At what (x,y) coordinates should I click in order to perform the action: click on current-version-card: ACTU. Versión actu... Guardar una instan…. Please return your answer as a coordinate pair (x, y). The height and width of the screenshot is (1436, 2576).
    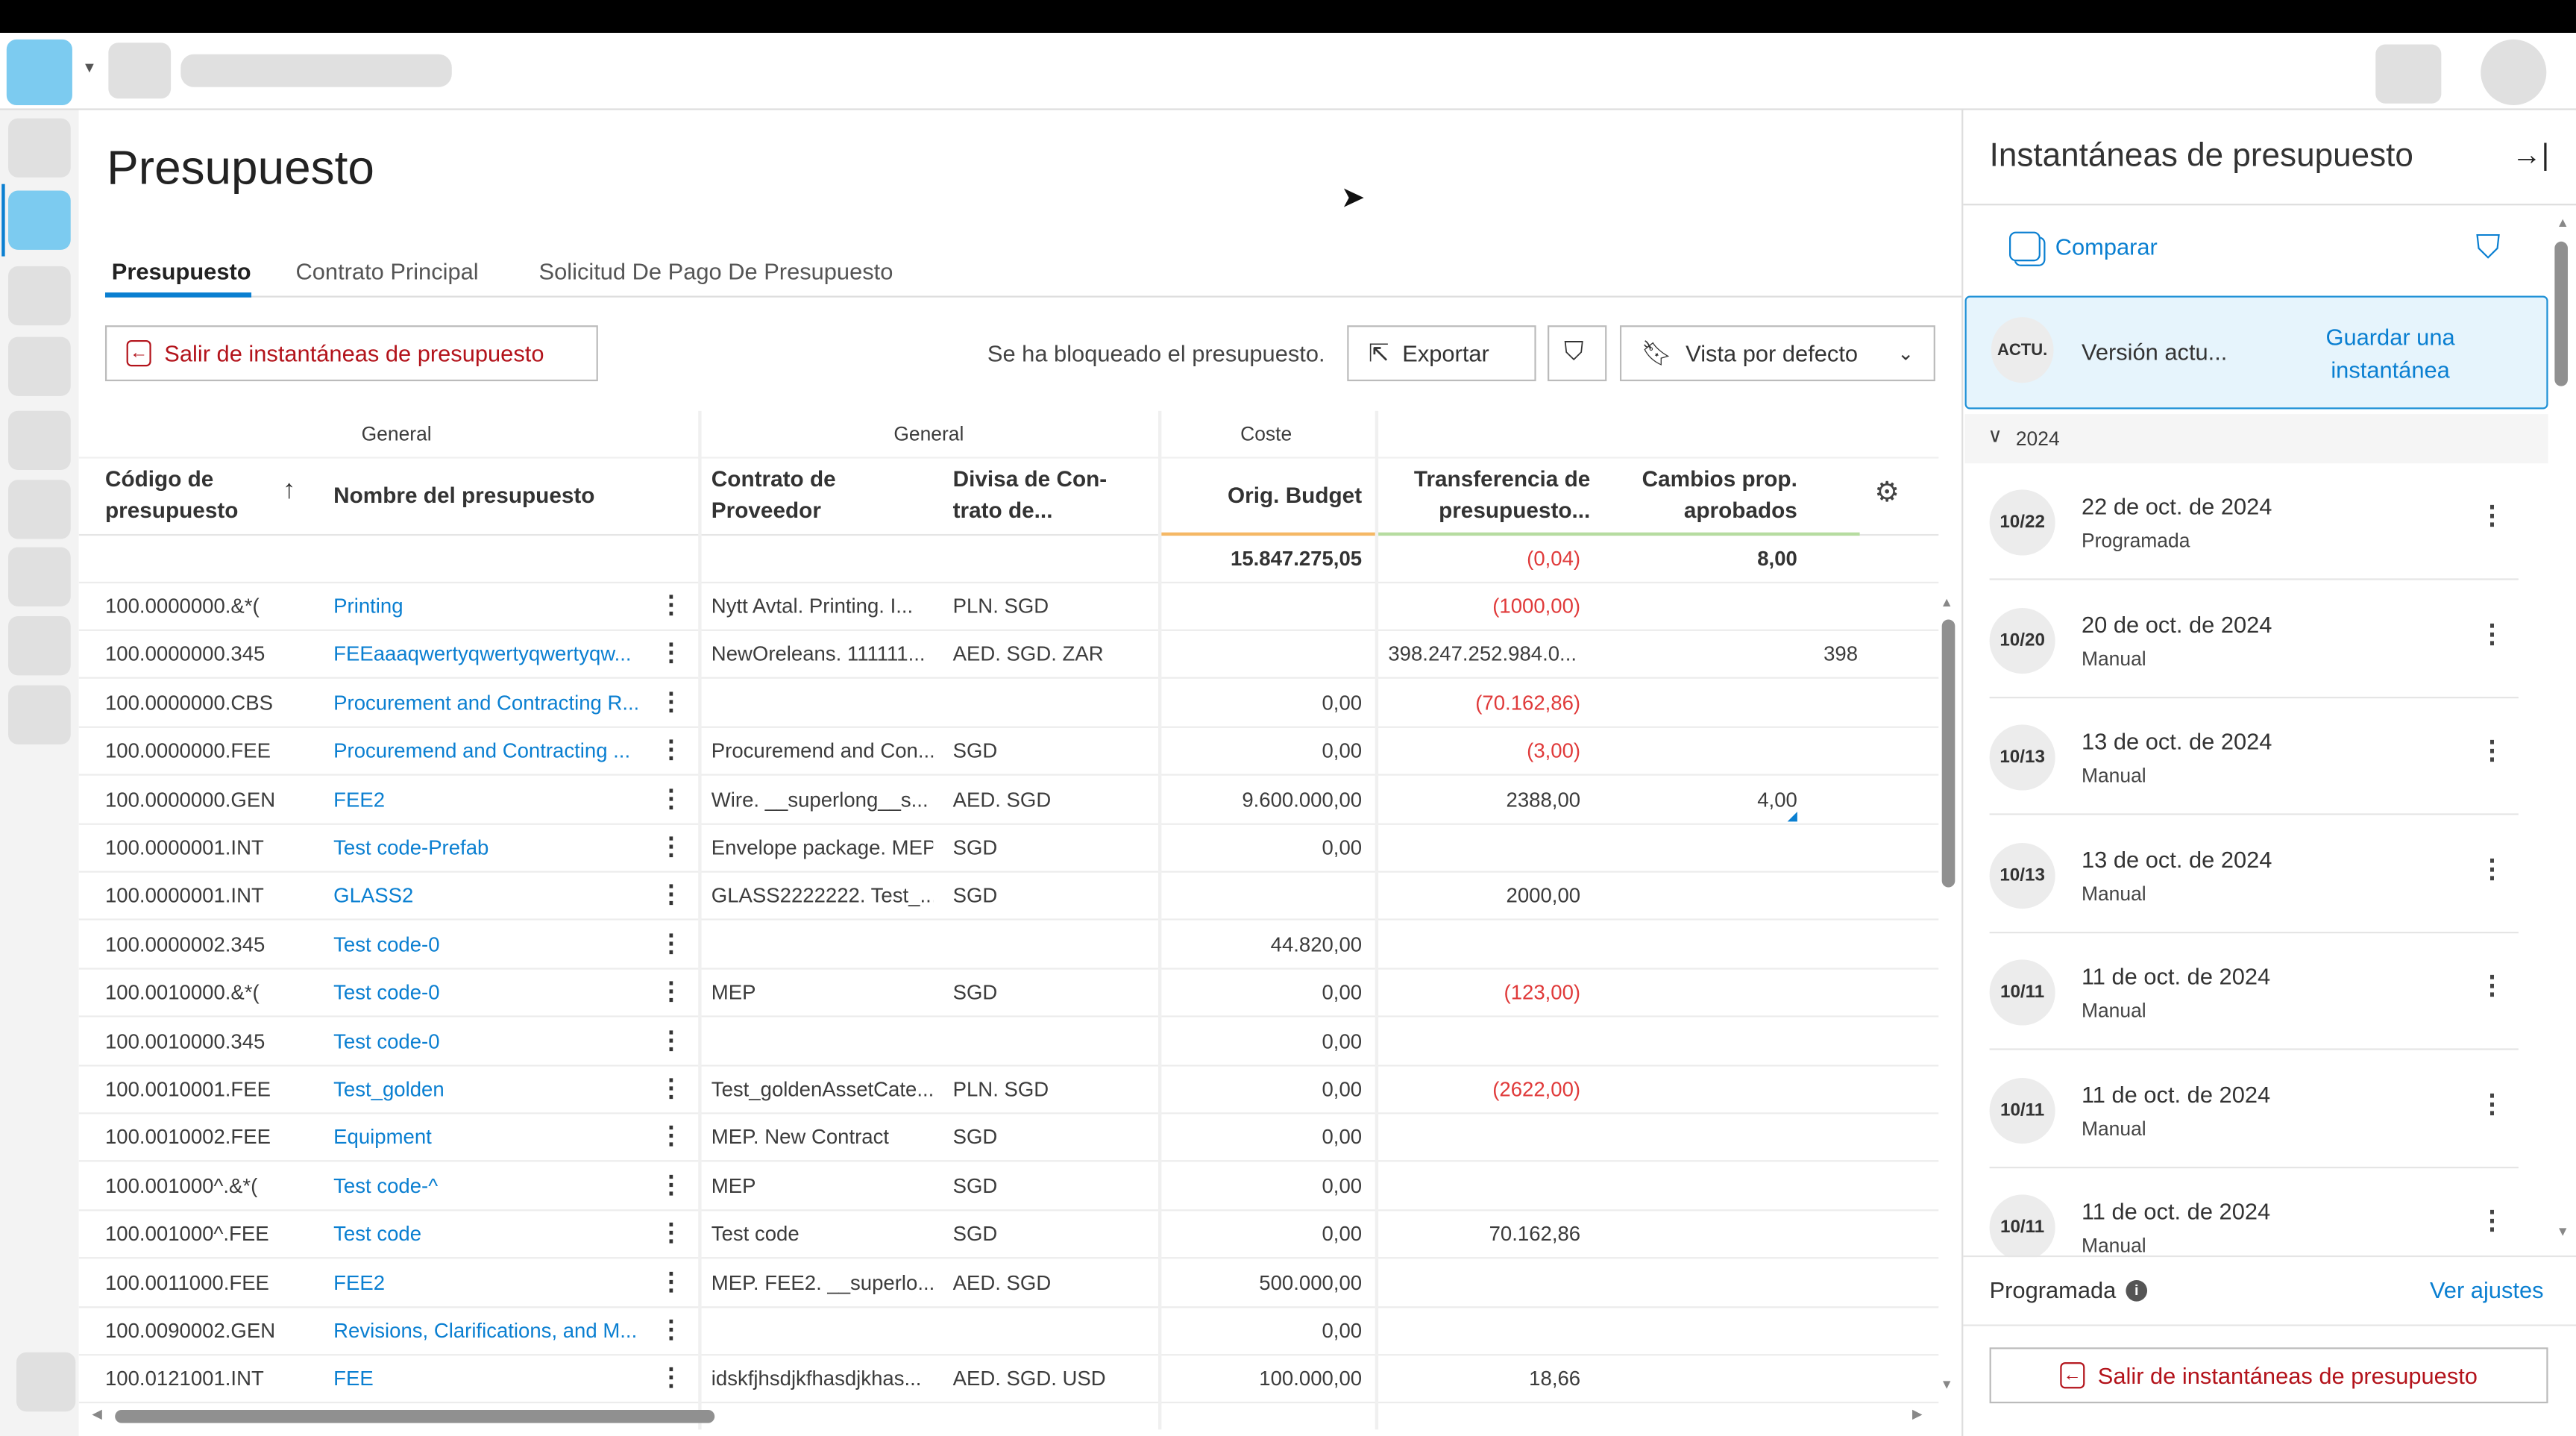
    Looking at the image, I should click on (2256, 352).